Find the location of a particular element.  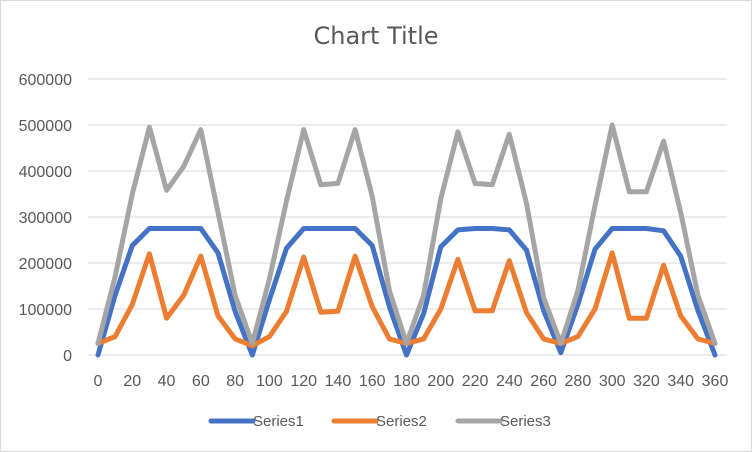

x-tick-label: 60 is located at coordinates (201, 381).